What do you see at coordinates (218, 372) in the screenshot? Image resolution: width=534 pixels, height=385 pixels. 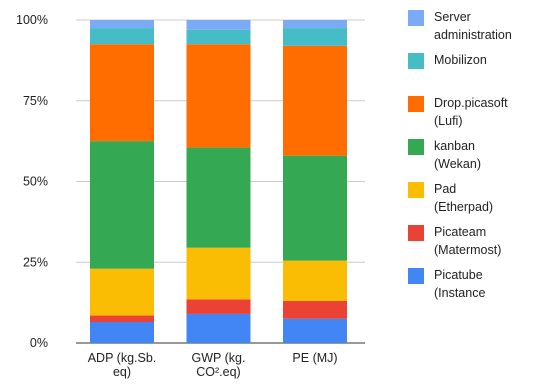 I see `x-category-label: CO².eq)` at bounding box center [218, 372].